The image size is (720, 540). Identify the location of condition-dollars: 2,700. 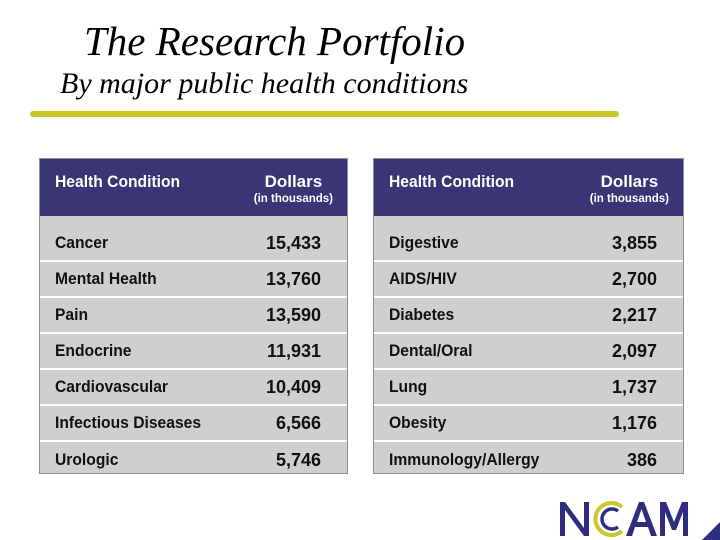
(634, 278).